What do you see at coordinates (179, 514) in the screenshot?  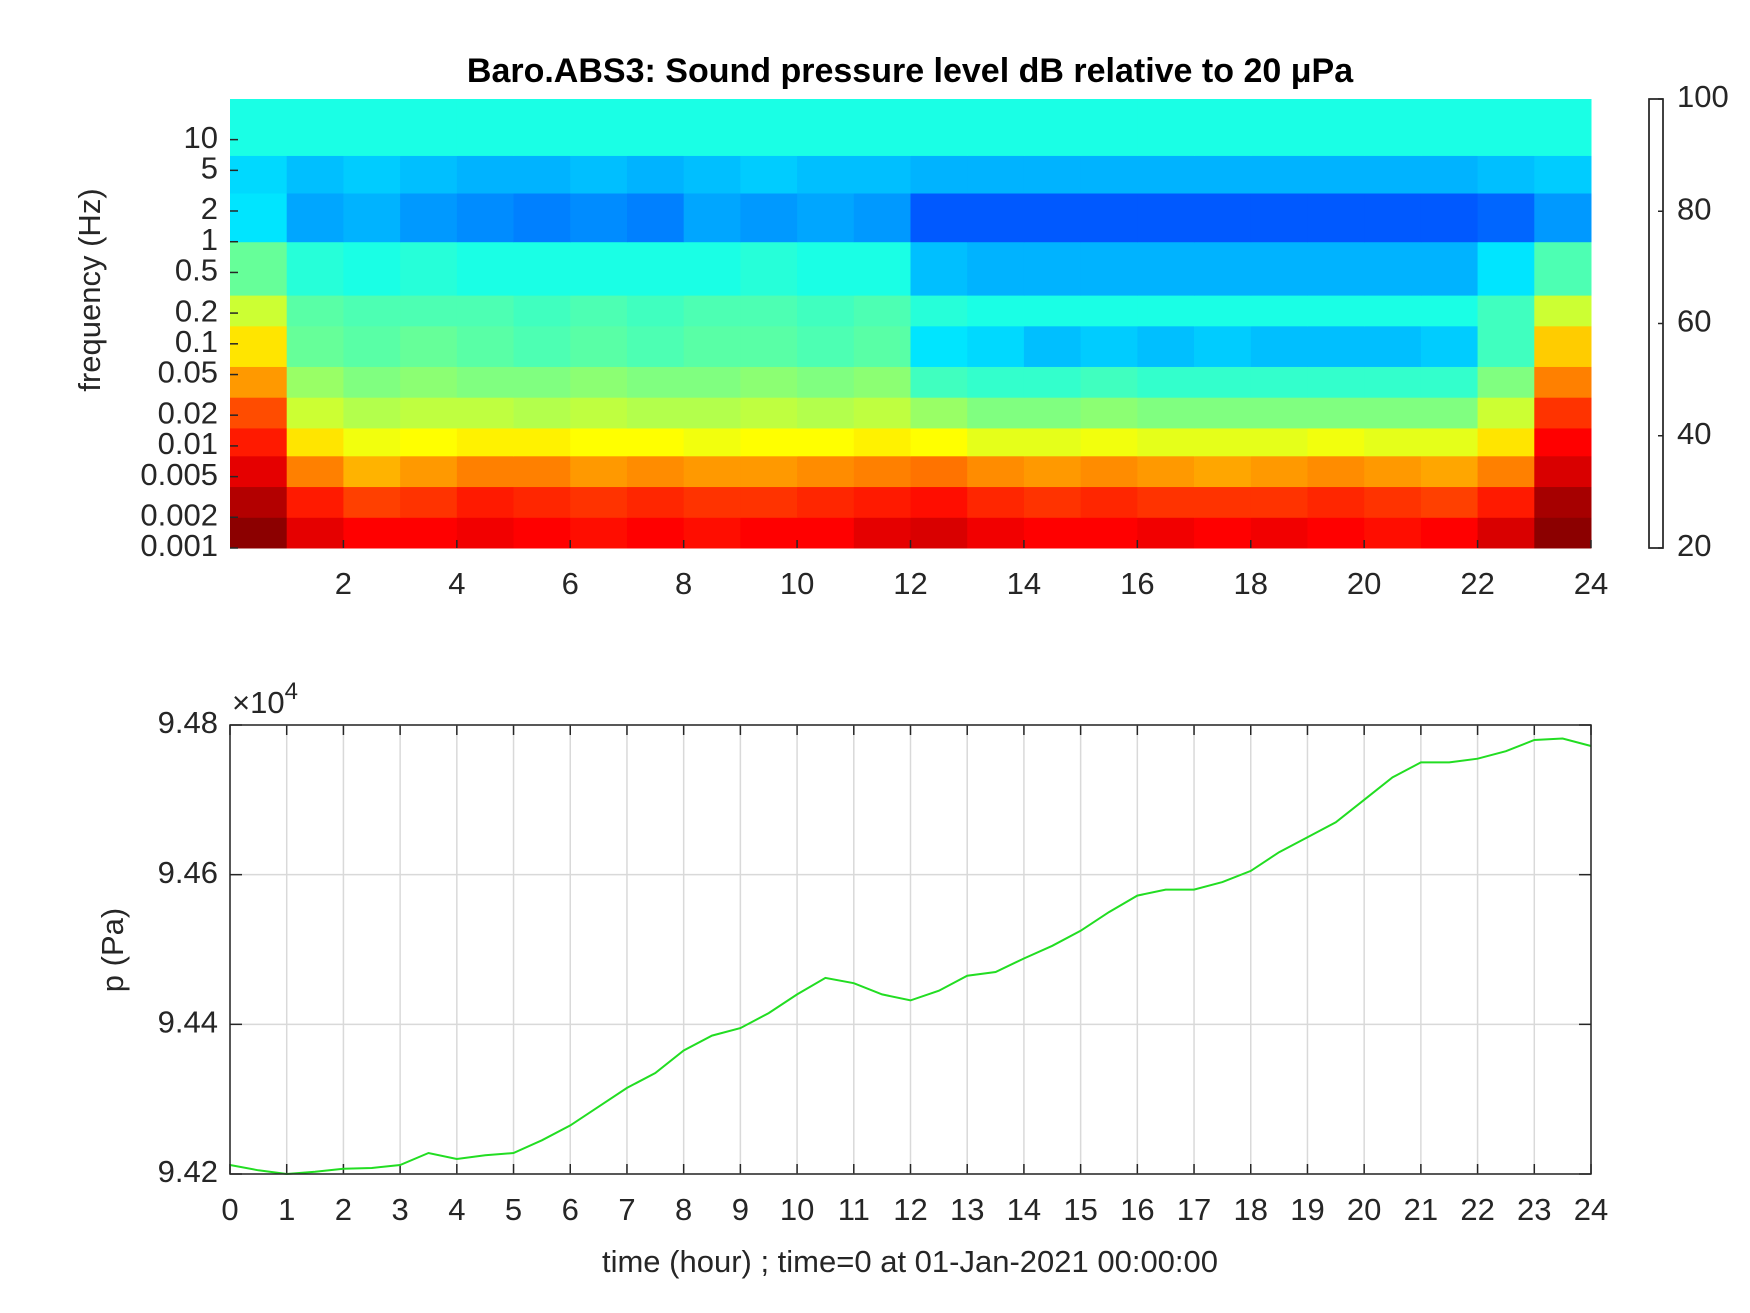 I see `y-tick-label: 0.002` at bounding box center [179, 514].